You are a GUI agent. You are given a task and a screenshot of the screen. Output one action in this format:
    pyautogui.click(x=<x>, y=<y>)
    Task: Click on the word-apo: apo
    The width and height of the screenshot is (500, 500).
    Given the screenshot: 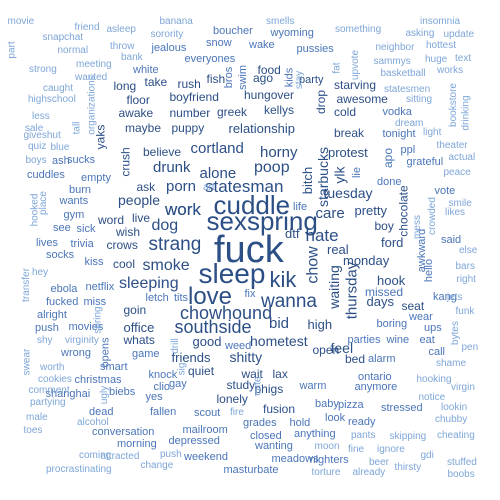 What is the action you would take?
    pyautogui.click(x=388, y=158)
    